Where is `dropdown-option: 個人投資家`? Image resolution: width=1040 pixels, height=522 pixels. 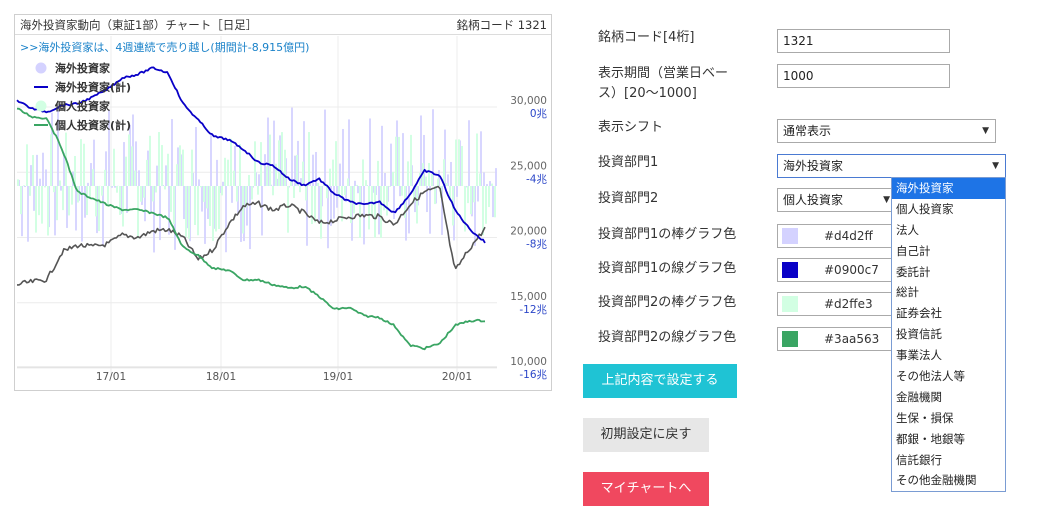 dropdown-option: 個人投資家 is located at coordinates (925, 208).